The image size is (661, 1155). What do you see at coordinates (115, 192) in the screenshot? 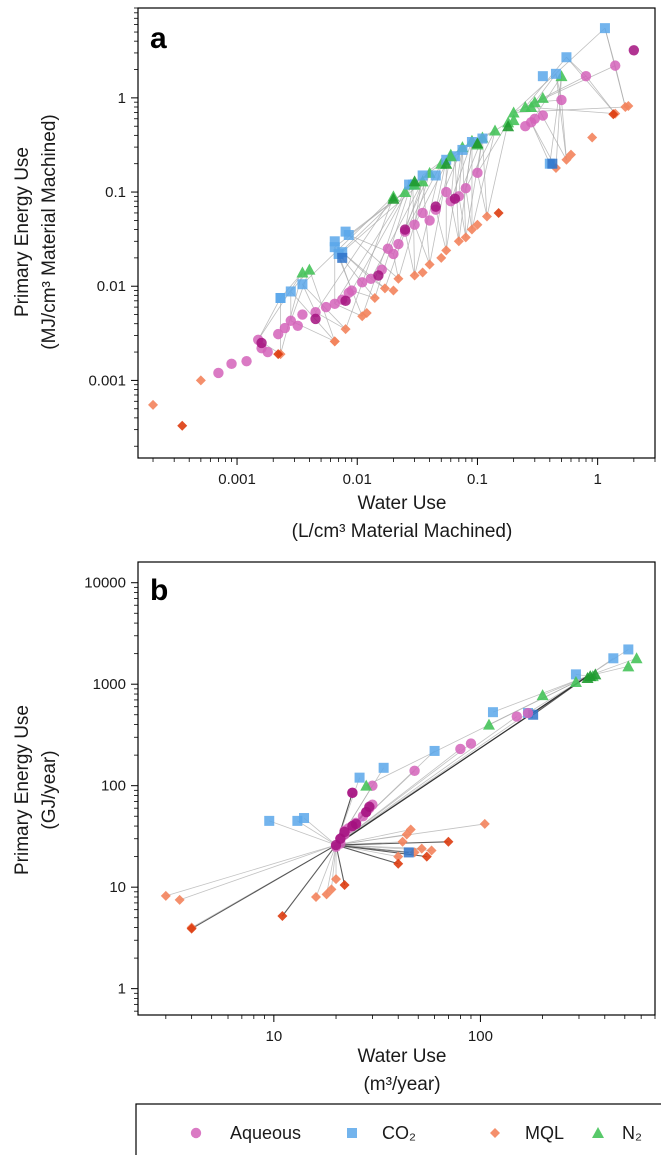
I see `a-y-tick-label: 0.1` at bounding box center [115, 192].